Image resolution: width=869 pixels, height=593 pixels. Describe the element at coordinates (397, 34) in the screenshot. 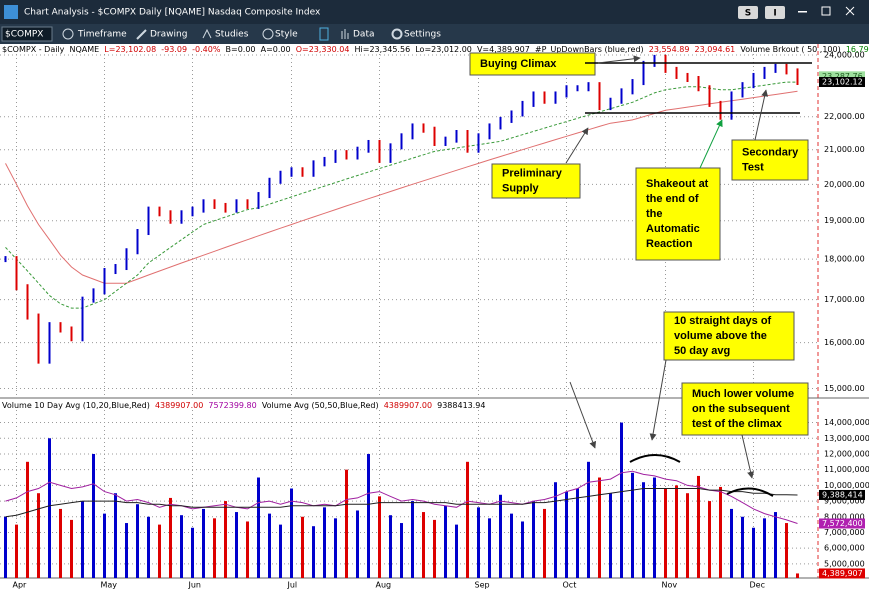

I see `settings-icon` at that location.